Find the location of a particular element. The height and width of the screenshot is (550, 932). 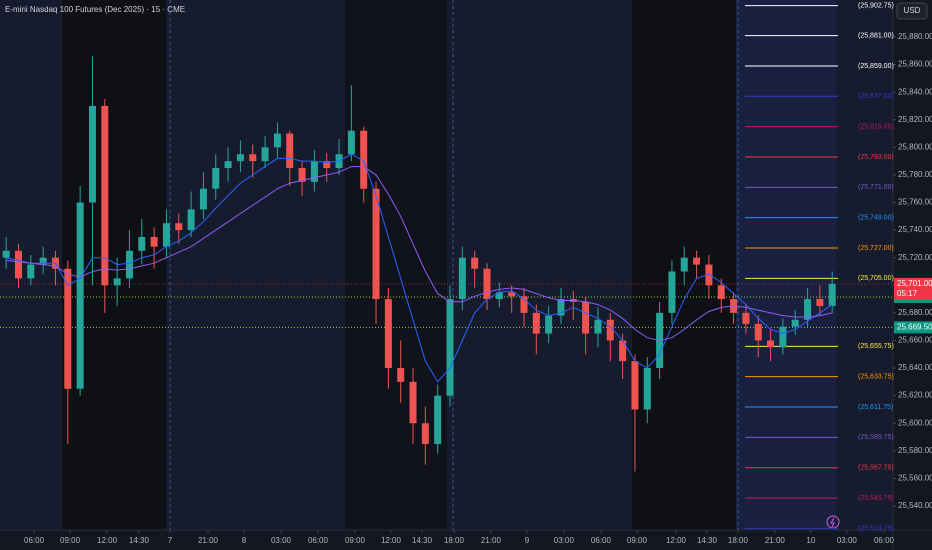

currency: USD is located at coordinates (912, 10).